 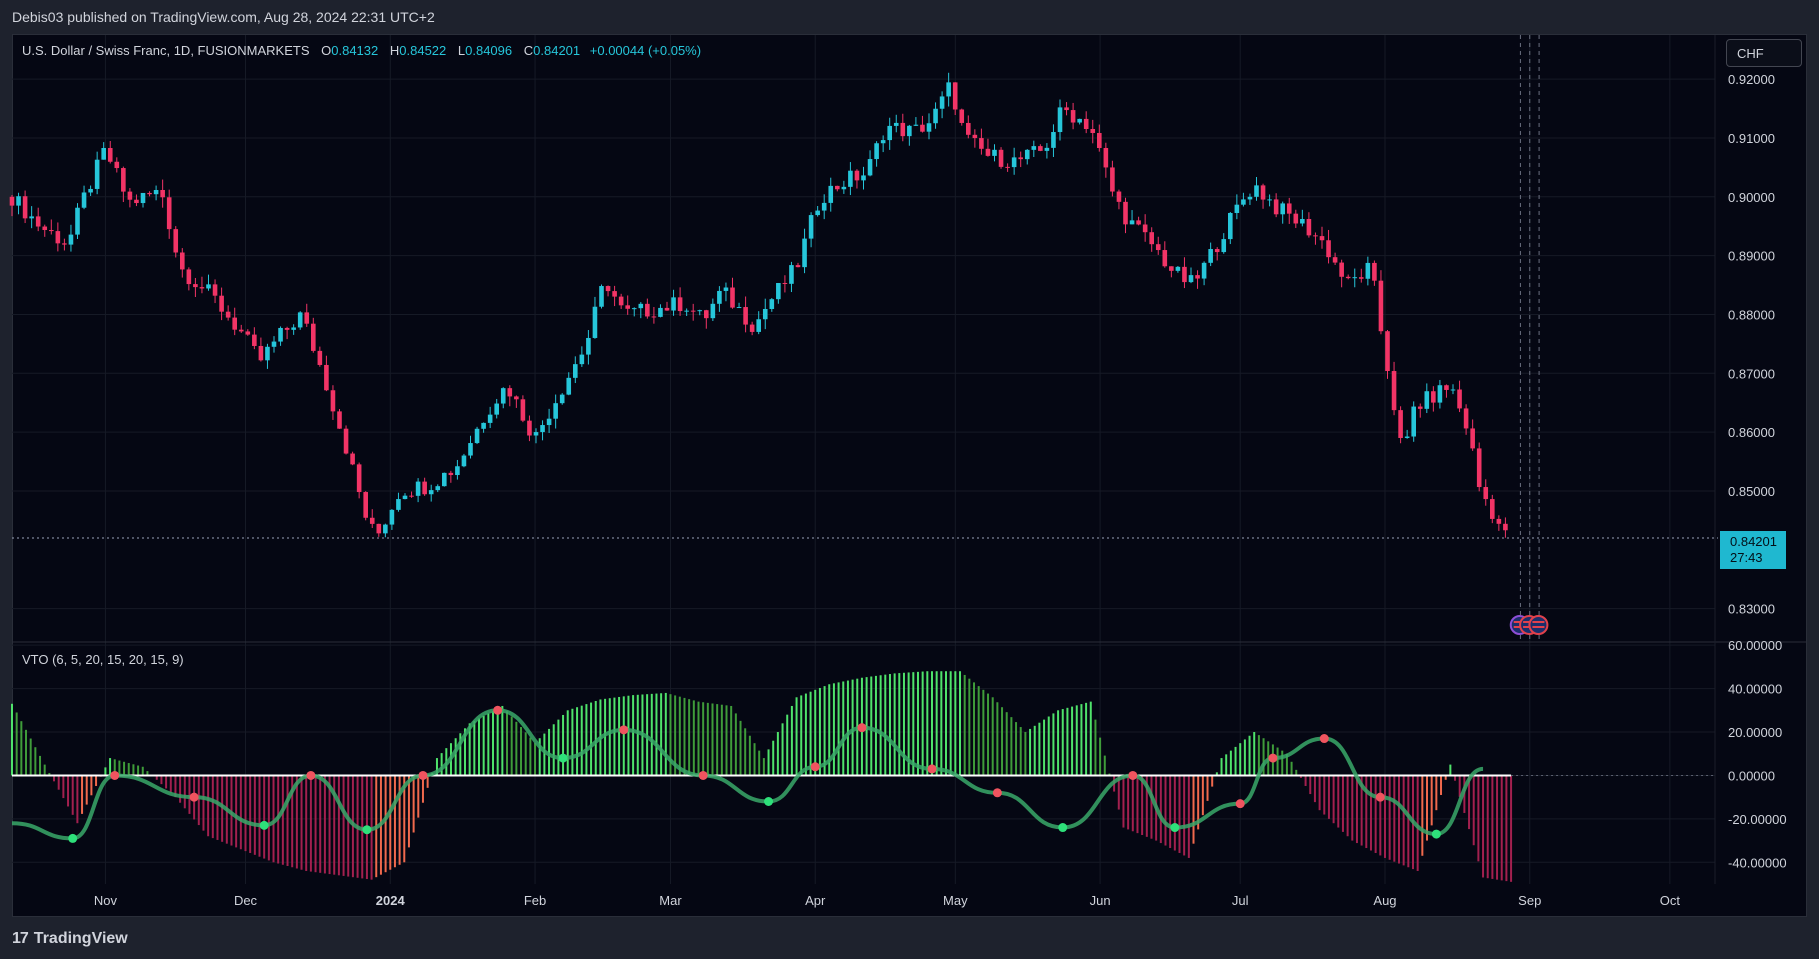 I want to click on us-flag-event-icon, so click(x=1538, y=625).